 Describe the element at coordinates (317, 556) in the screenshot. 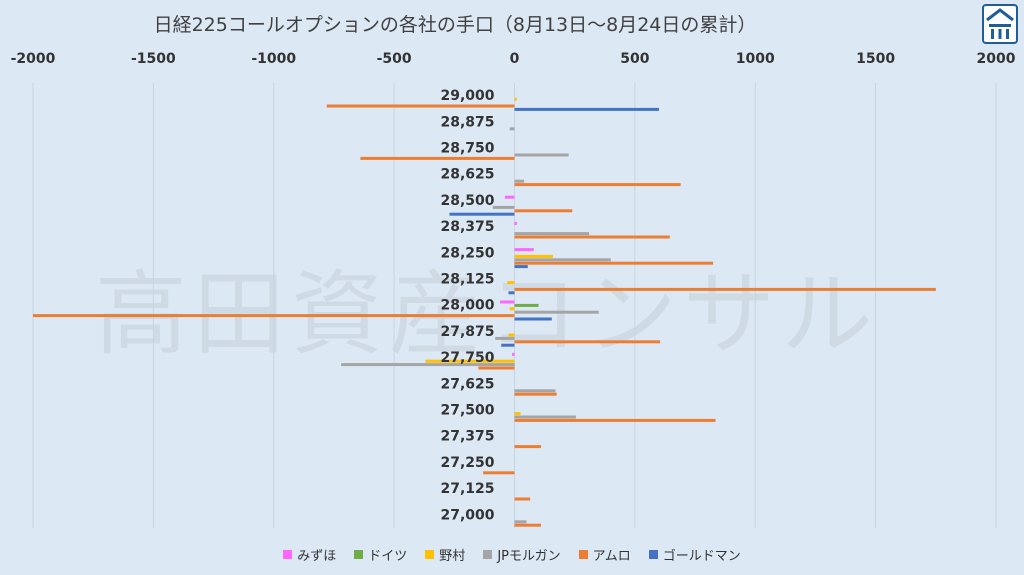

I see `legend-label: みずほ` at that location.